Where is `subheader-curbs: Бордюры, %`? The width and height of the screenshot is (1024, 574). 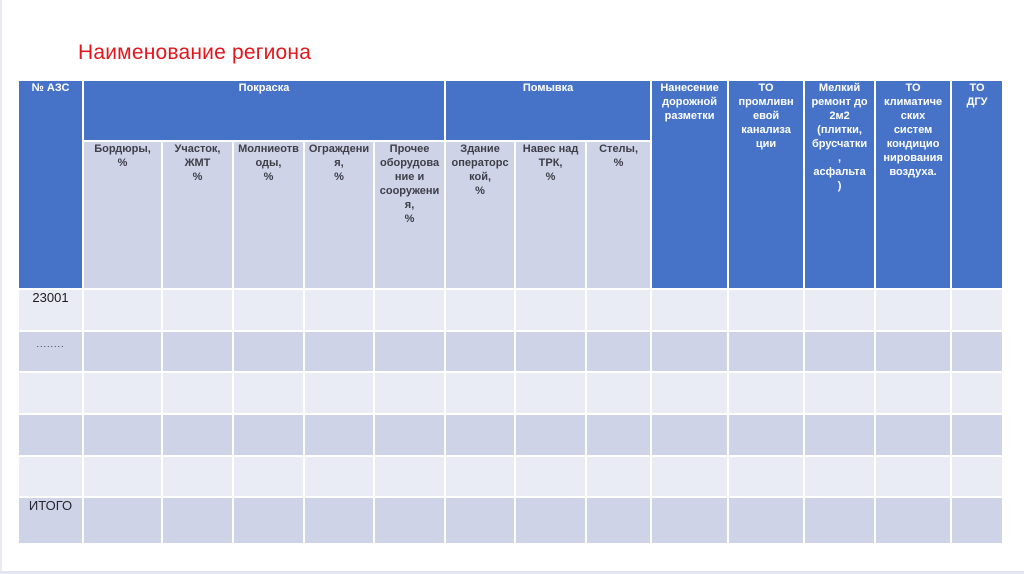
subheader-curbs: Бордюры, % is located at coordinates (122, 215).